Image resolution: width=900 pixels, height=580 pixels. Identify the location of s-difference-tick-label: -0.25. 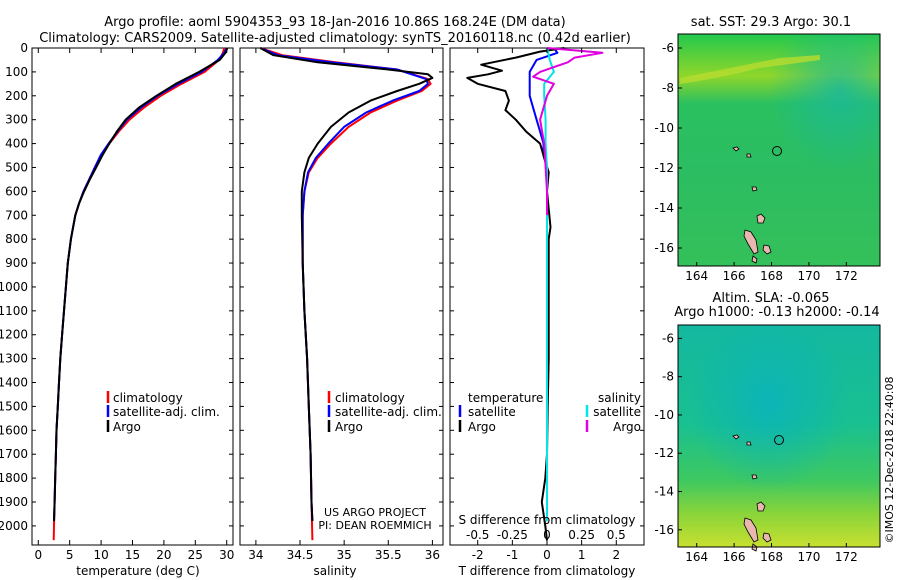
(512, 535).